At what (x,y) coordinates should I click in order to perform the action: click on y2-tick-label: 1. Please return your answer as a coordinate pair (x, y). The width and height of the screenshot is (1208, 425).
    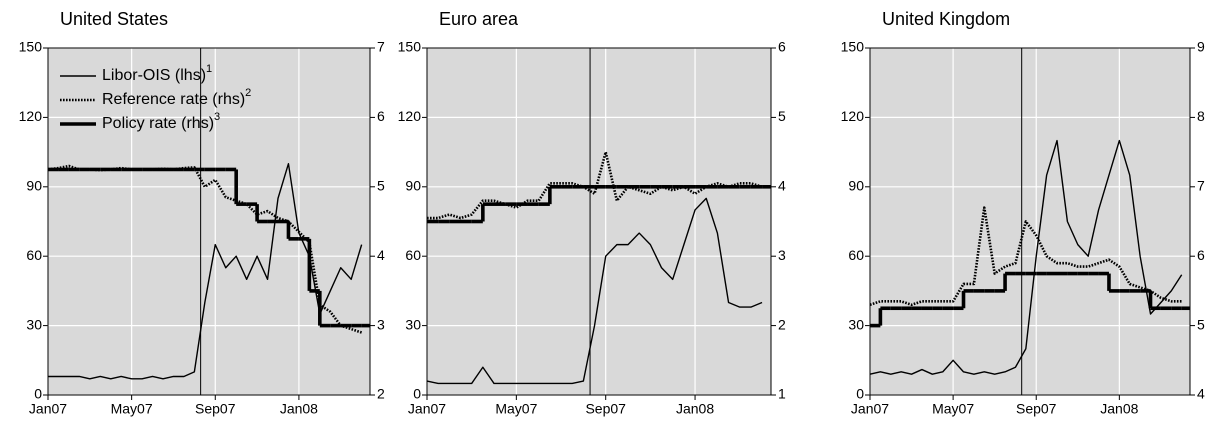
    Looking at the image, I should click on (782, 394).